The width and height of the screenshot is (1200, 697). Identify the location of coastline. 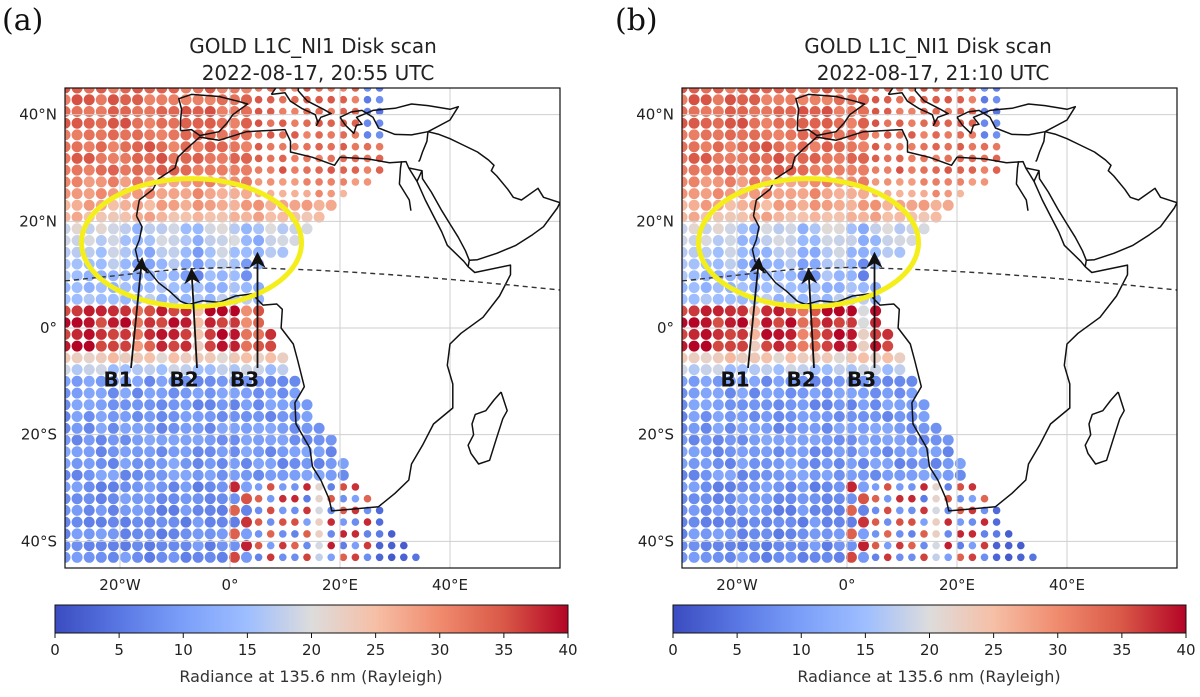
(1032, 169).